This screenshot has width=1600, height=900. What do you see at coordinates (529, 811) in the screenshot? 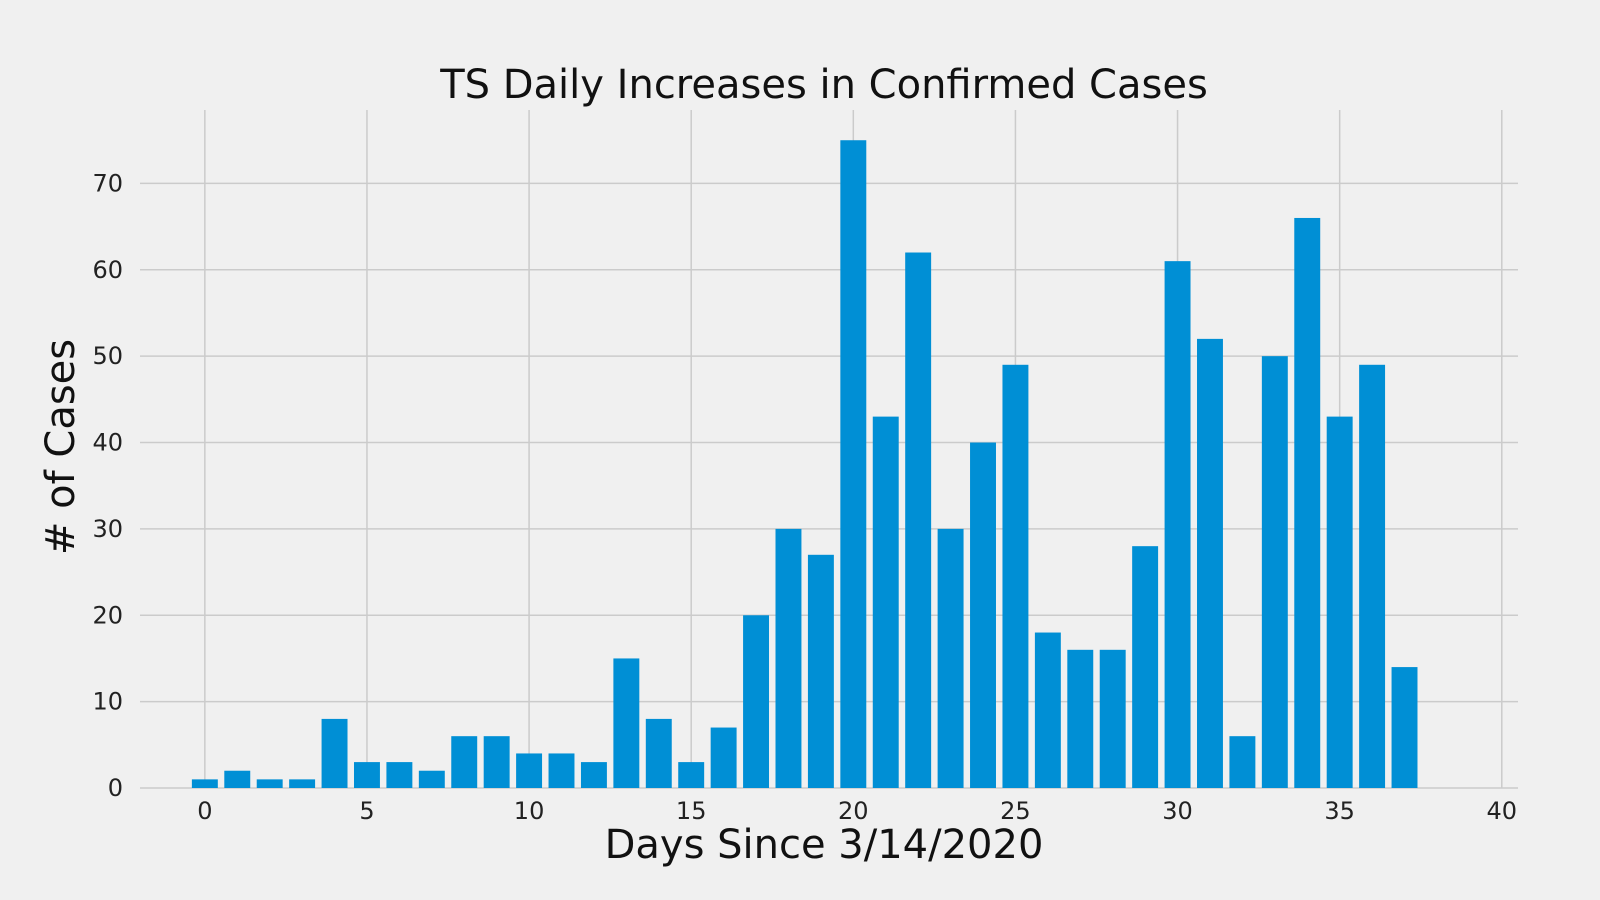
I see `x-tick-label: 10` at bounding box center [529, 811].